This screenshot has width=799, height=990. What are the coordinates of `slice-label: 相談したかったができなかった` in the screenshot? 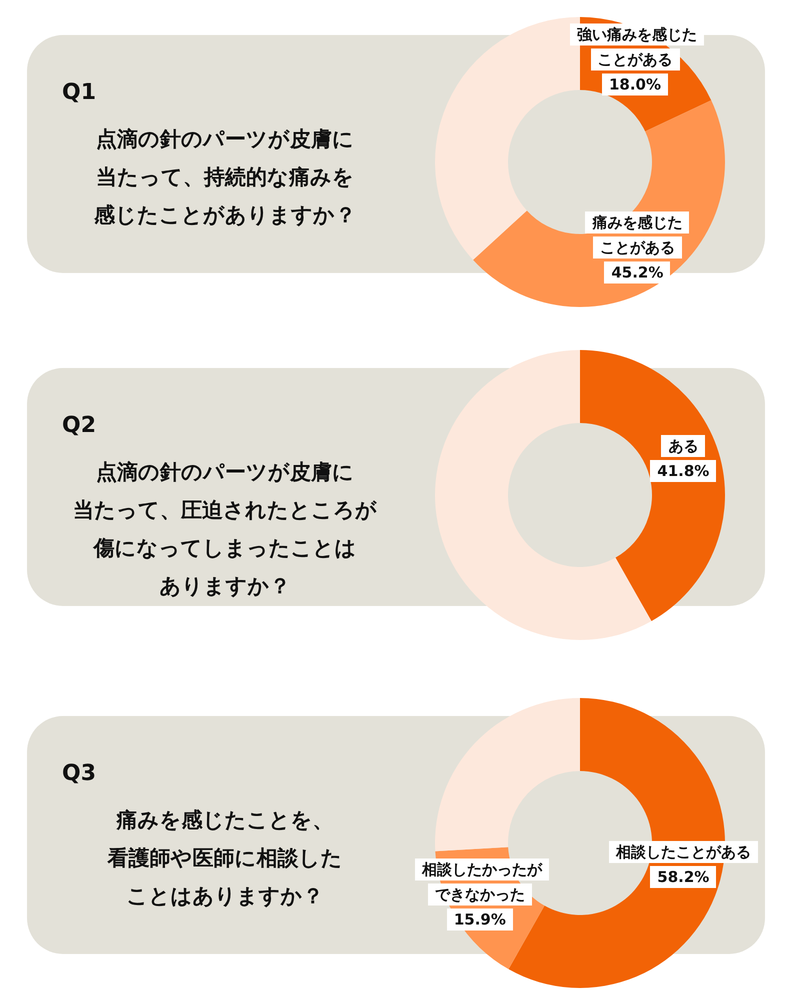 It's located at (481, 882).